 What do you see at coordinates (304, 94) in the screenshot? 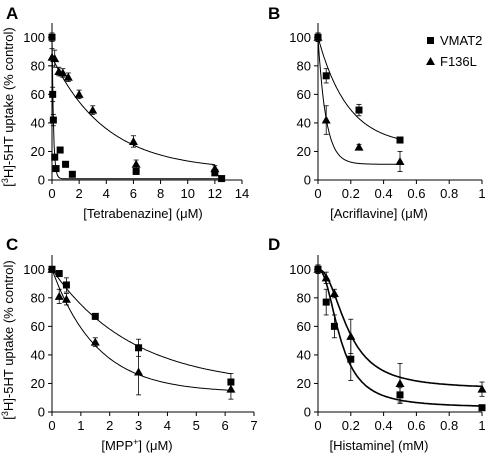
I see `panel-b-y-tick-label: 60` at bounding box center [304, 94].